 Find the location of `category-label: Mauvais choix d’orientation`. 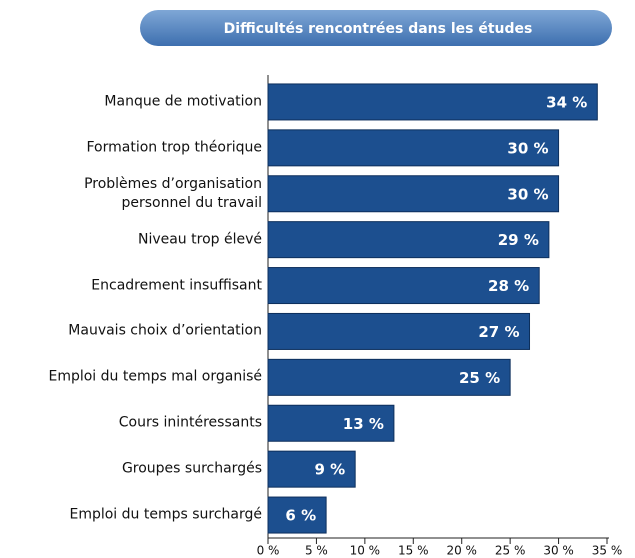

category-label: Mauvais choix d’orientation is located at coordinates (165, 330).